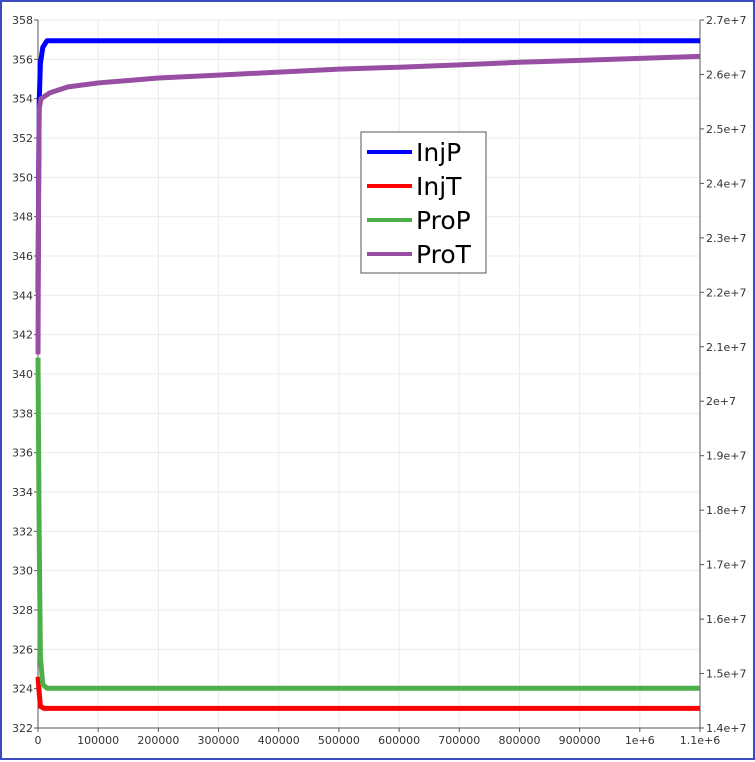  What do you see at coordinates (726, 510) in the screenshot?
I see `y-right-tick-label: 1.8e+7` at bounding box center [726, 510].